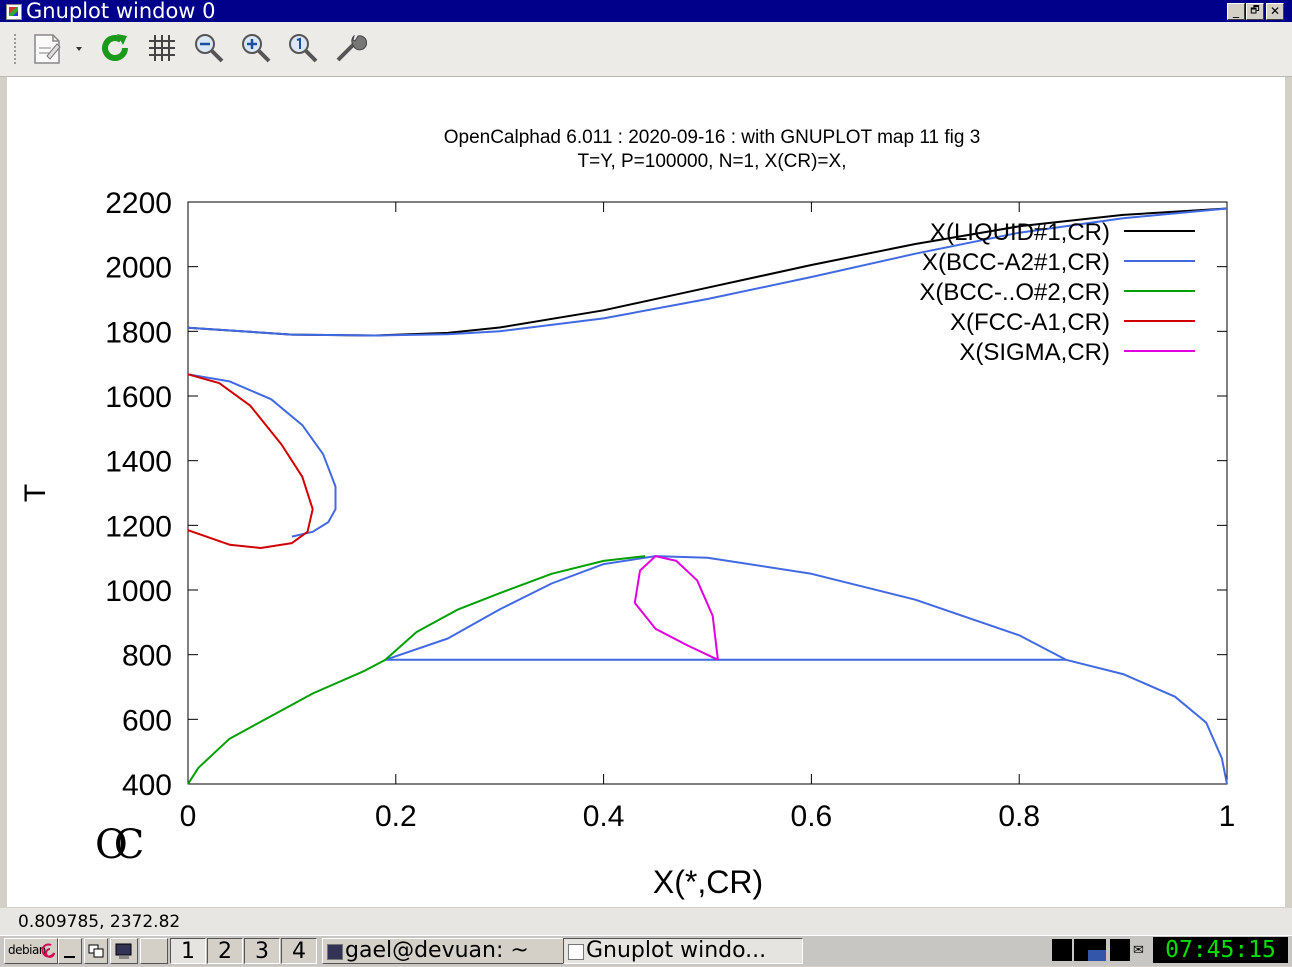 The height and width of the screenshot is (967, 1292). I want to click on y-tick-label: 1200, so click(138, 526).